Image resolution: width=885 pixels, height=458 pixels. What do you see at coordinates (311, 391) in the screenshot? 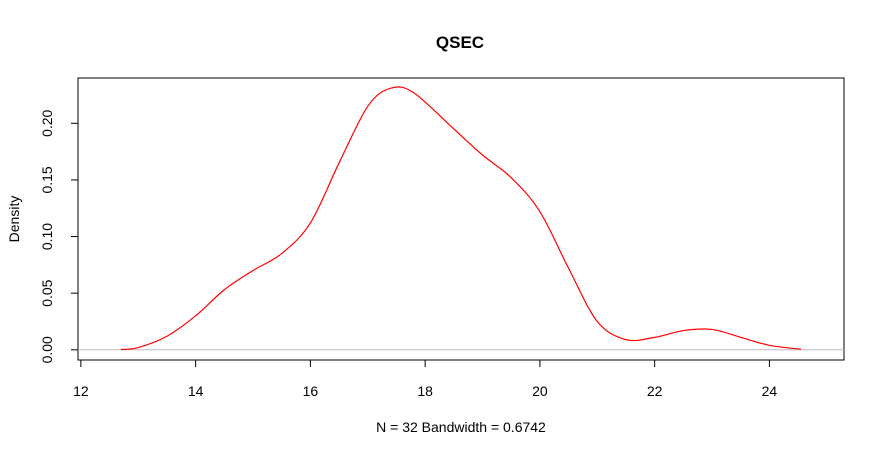
I see `x-tick-label: 16` at bounding box center [311, 391].